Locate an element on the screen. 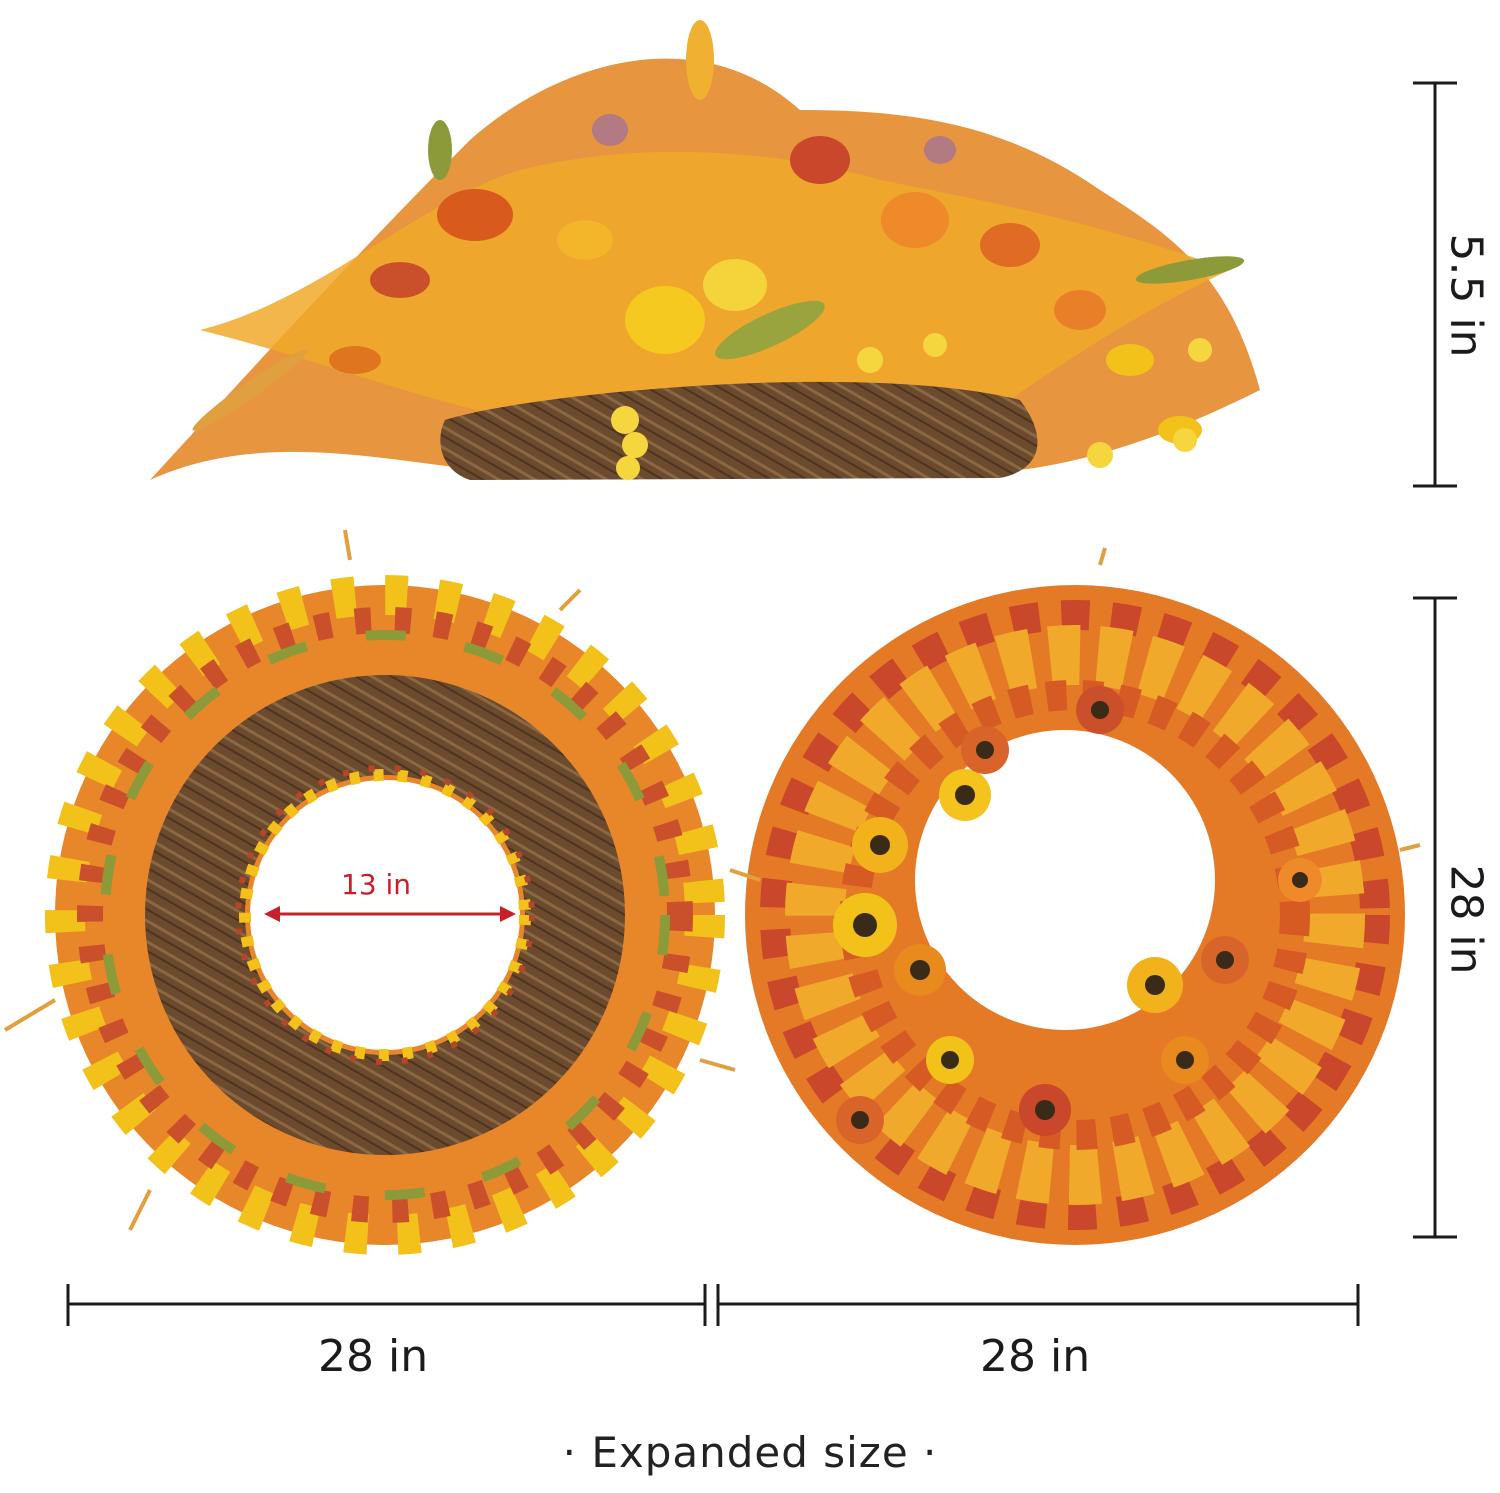  caption: · Expanded size · is located at coordinates (750, 1452).